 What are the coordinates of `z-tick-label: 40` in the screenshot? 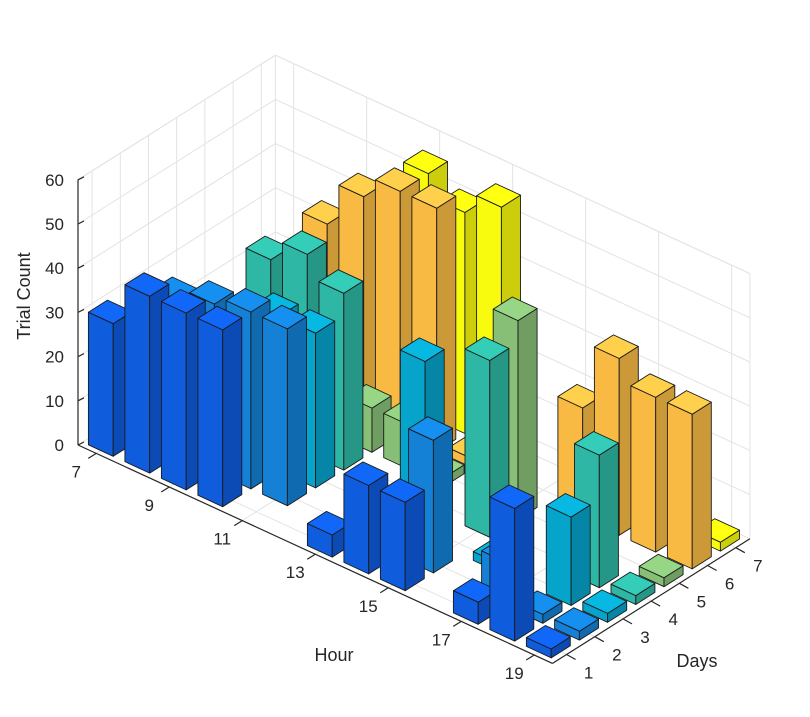 It's located at (54, 268).